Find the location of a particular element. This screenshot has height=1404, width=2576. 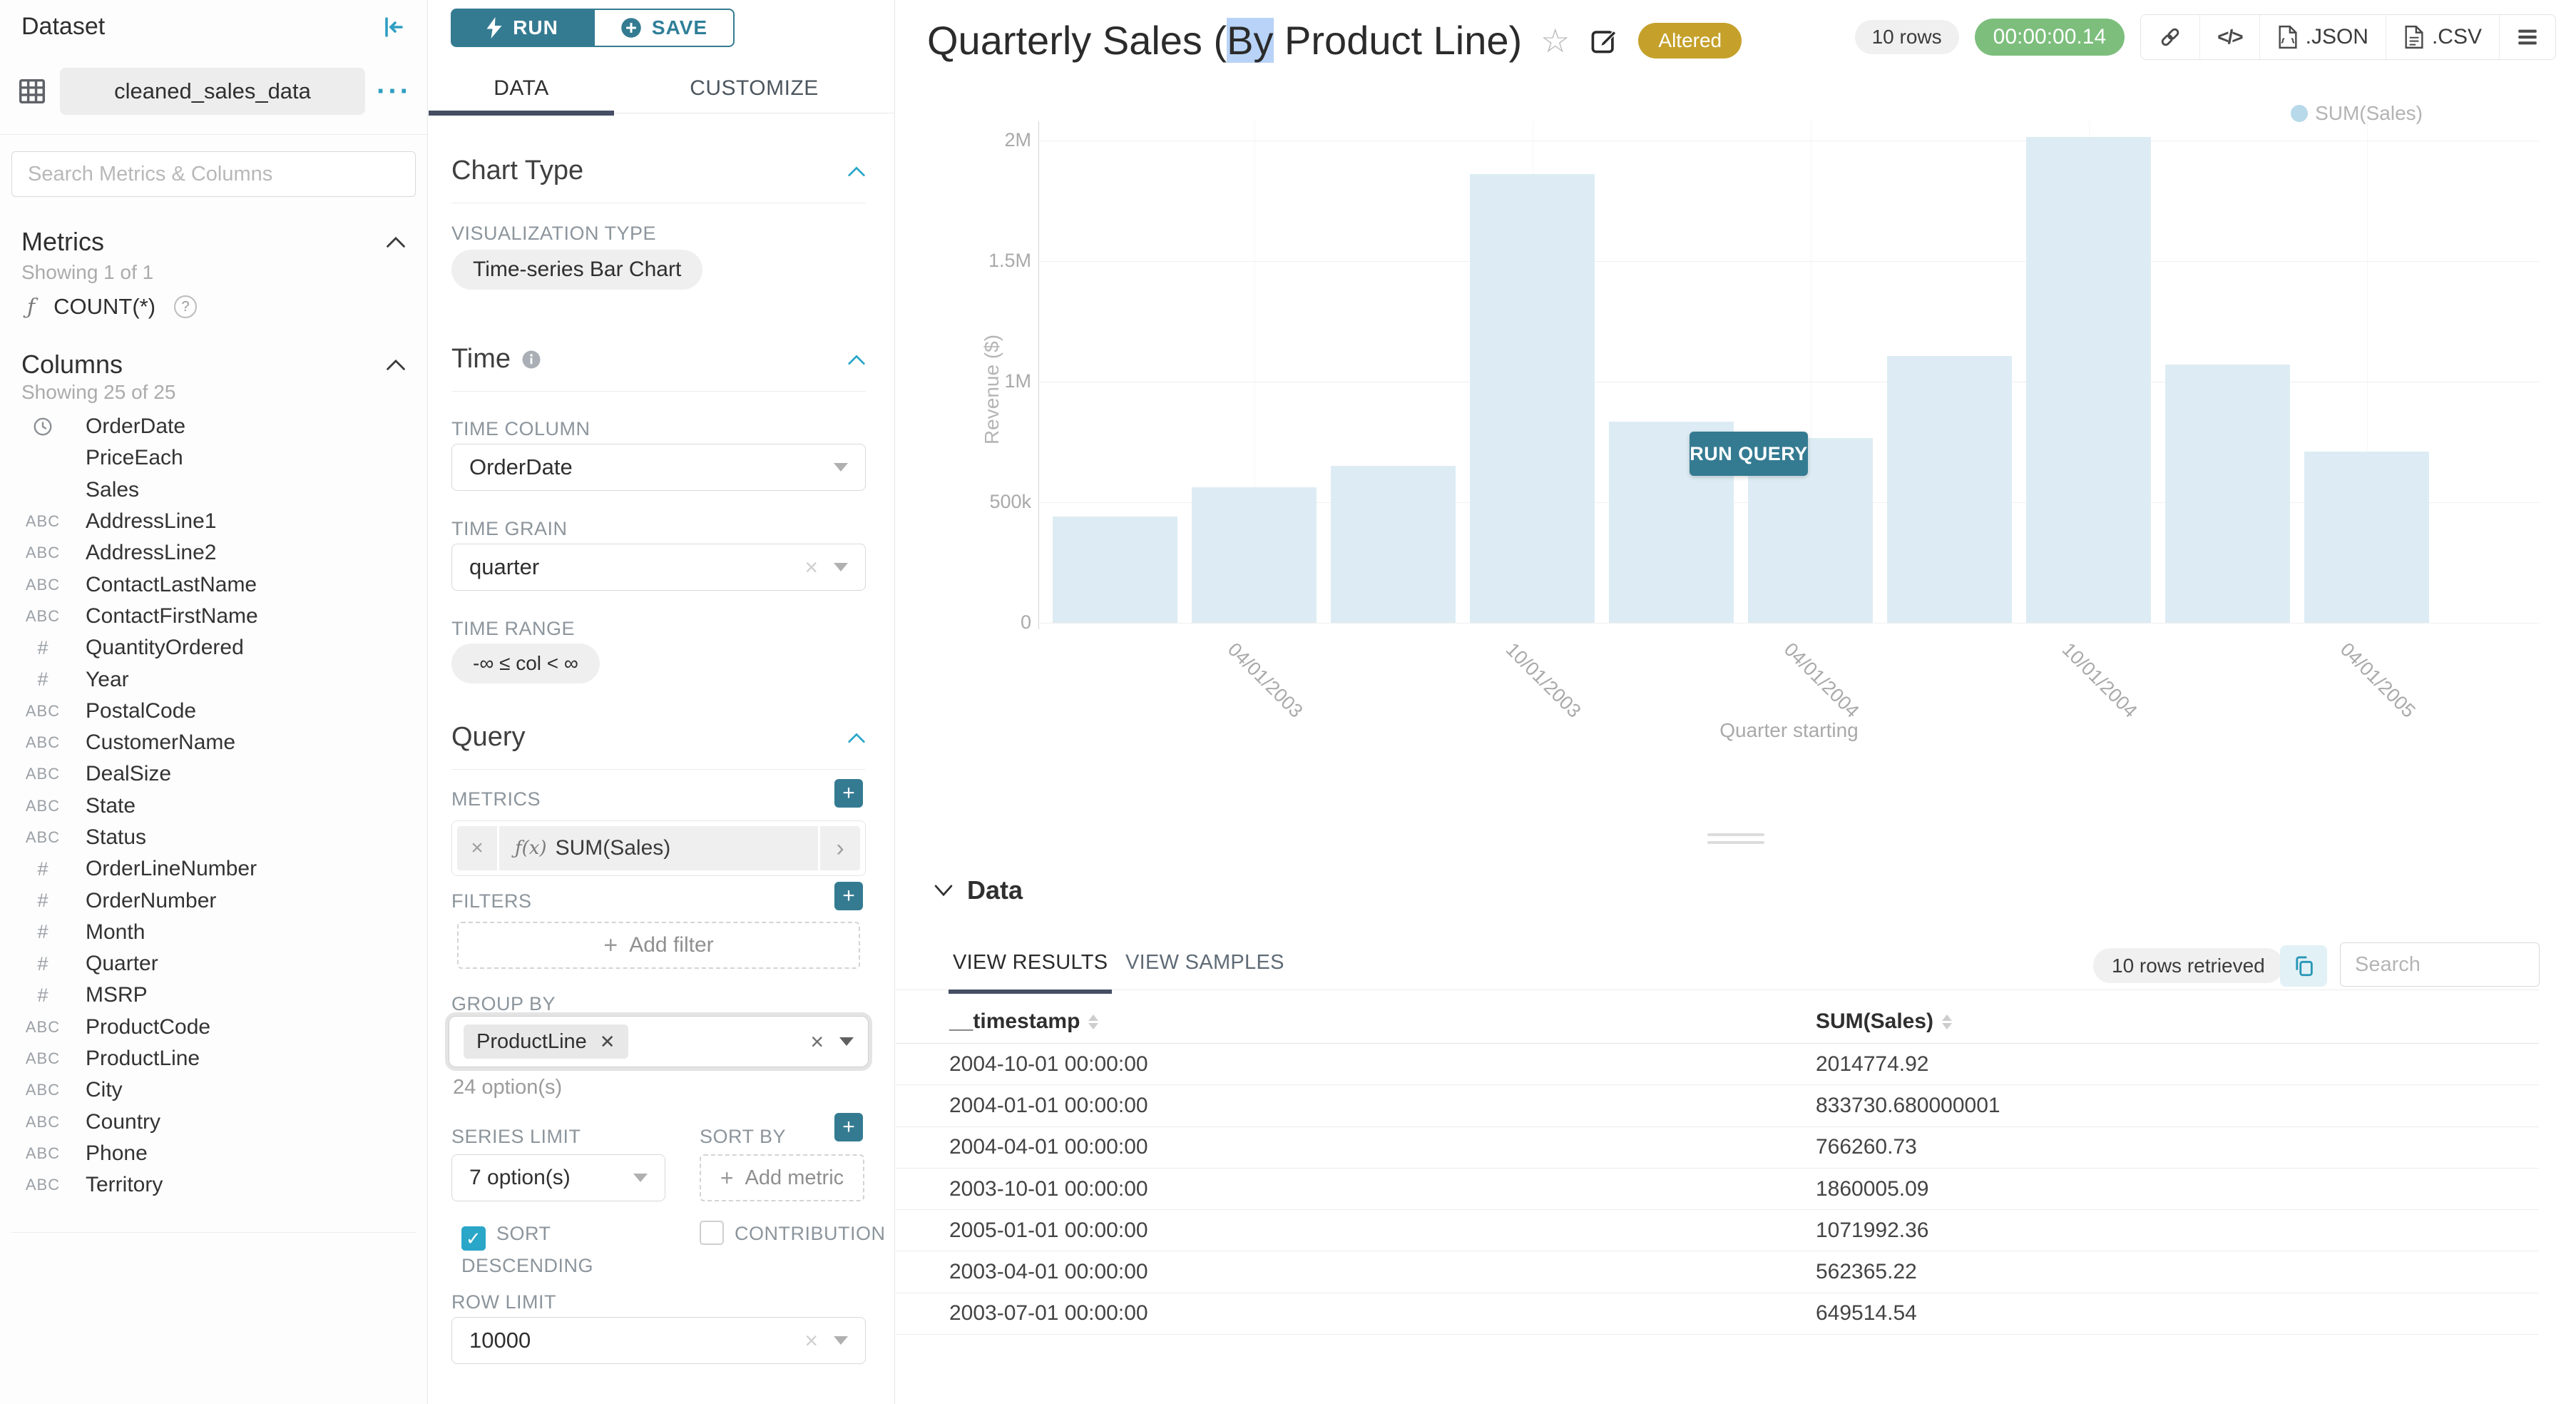

altered-badge: Altered is located at coordinates (1690, 40).